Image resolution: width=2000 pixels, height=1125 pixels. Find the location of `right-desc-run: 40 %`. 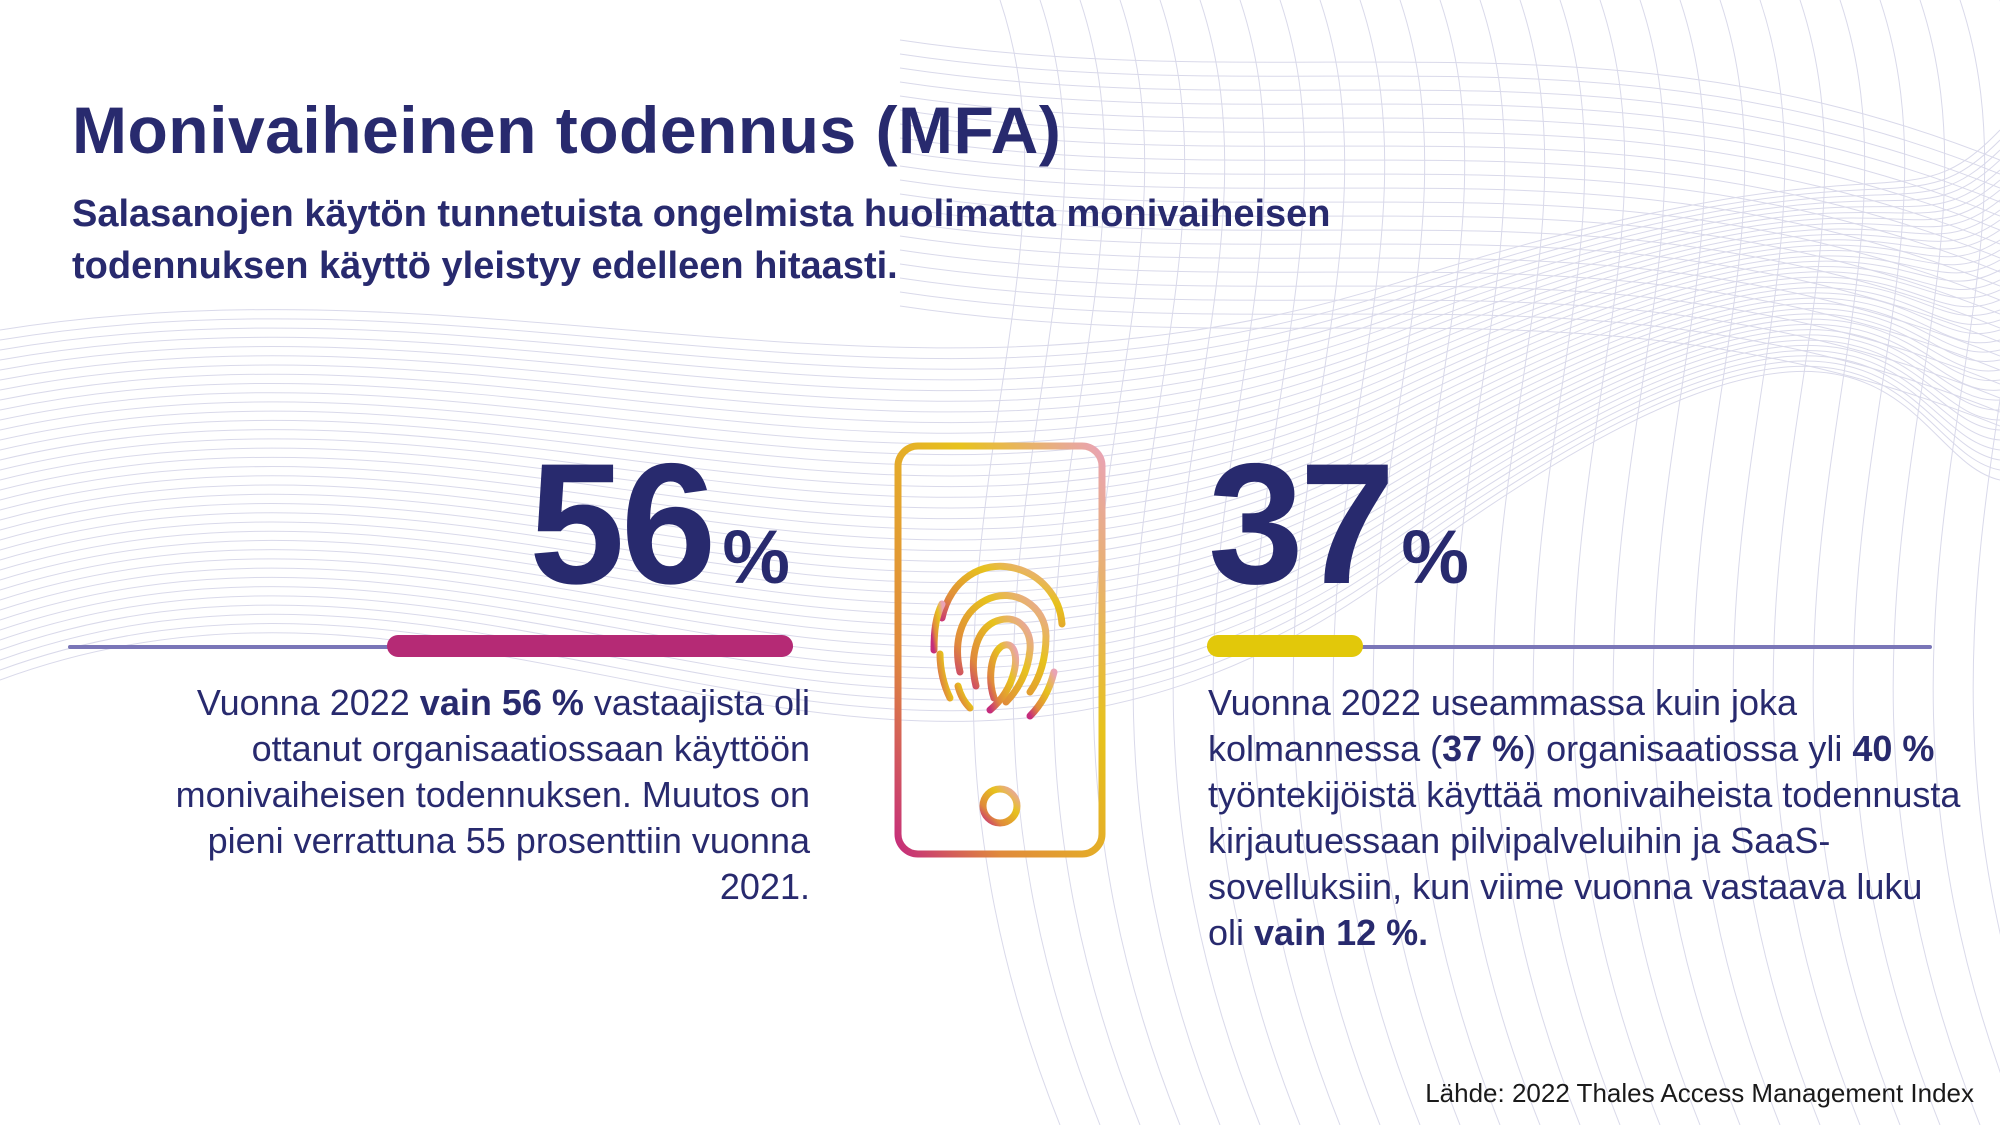

right-desc-run: 40 % is located at coordinates (1893, 748).